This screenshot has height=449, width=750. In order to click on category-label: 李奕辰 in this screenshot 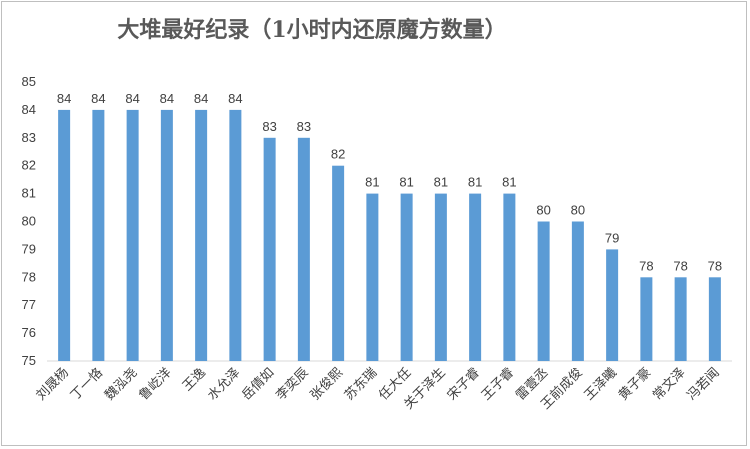, I will do `click(292, 384)`.